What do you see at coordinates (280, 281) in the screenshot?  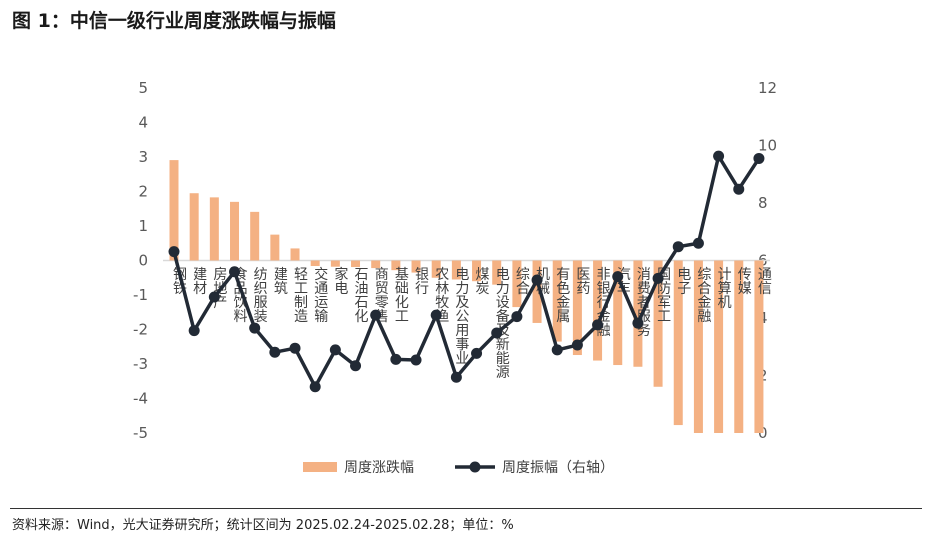 I see `category-label: 建筑` at bounding box center [280, 281].